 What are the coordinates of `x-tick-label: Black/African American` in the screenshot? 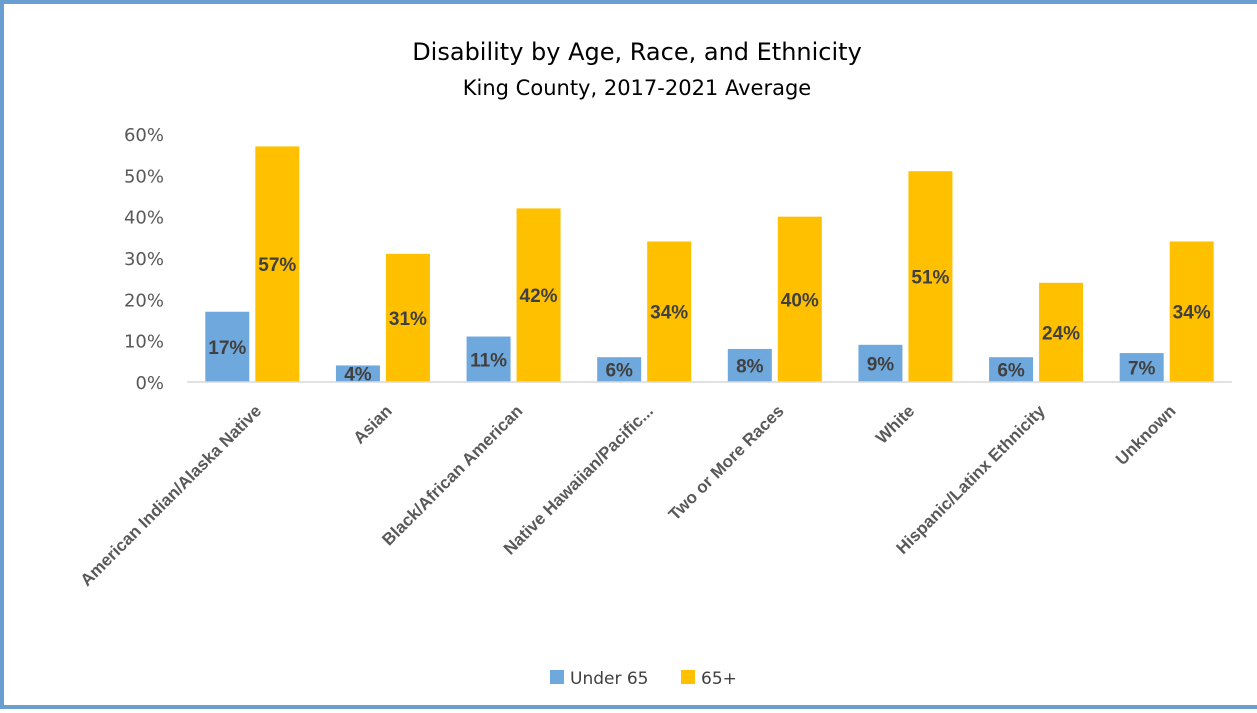 It's located at (452, 475).